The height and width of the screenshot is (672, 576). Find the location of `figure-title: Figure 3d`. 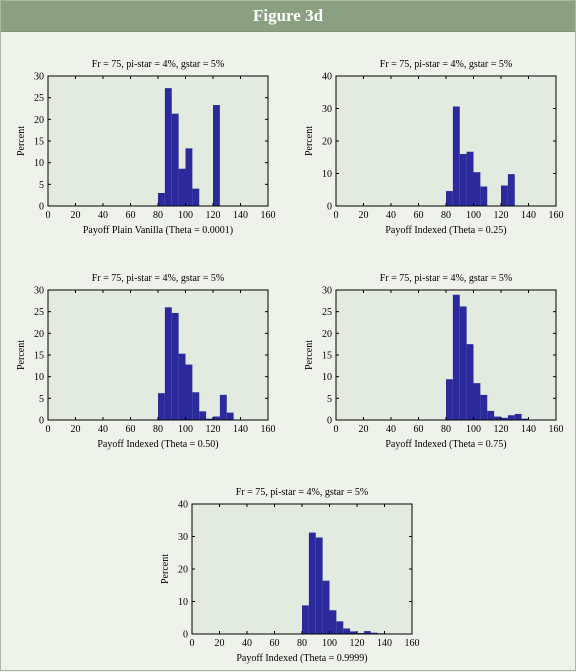

figure-title: Figure 3d is located at coordinates (288, 16).